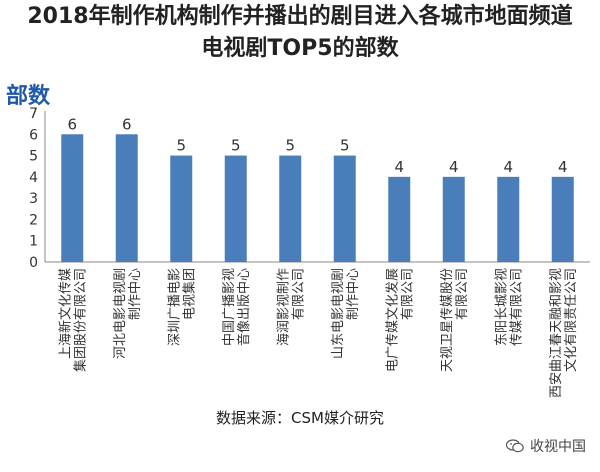  Describe the element at coordinates (33, 157) in the screenshot. I see `y-tick-label: 5` at that location.